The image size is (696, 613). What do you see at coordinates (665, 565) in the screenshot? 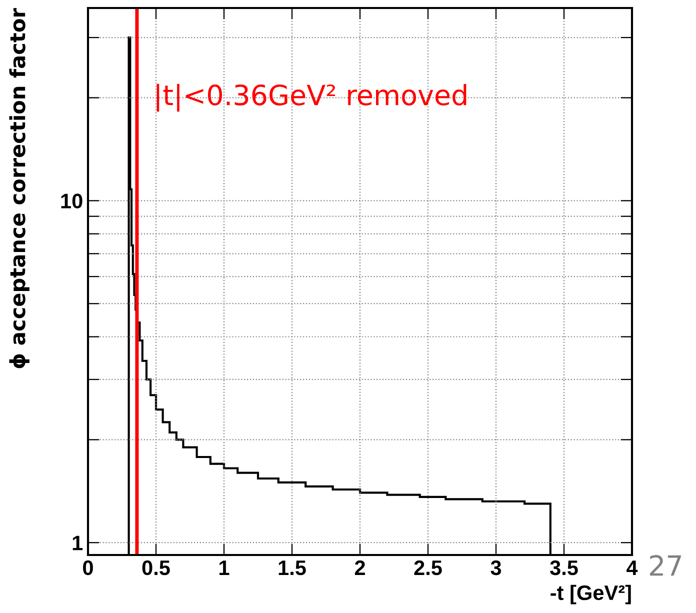
I see `text: 27` at bounding box center [665, 565].